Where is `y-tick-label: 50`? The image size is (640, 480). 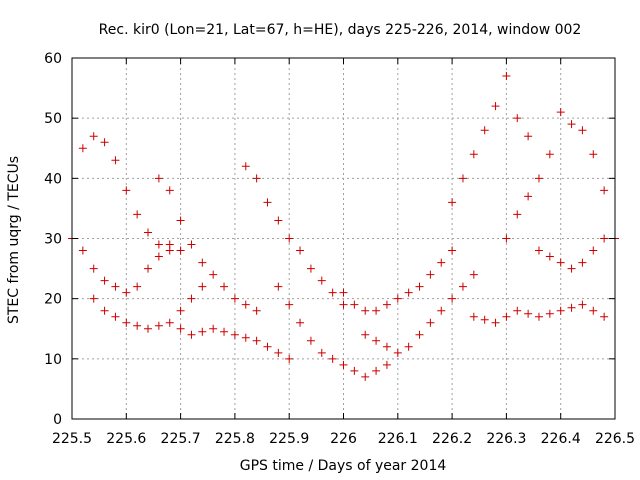
y-tick-label: 50 is located at coordinates (53, 119).